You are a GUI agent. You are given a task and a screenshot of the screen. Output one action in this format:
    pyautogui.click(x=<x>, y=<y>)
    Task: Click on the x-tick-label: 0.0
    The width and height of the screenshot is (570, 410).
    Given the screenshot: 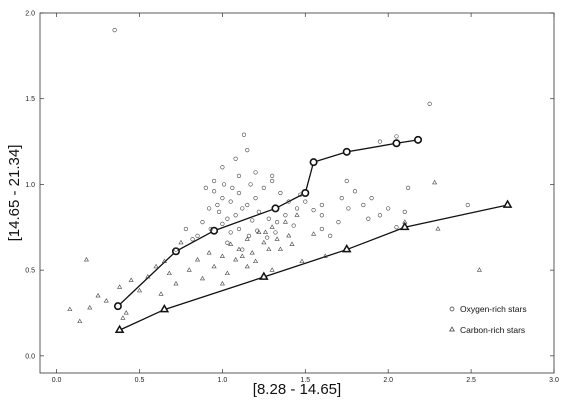 What is the action you would take?
    pyautogui.click(x=57, y=380)
    